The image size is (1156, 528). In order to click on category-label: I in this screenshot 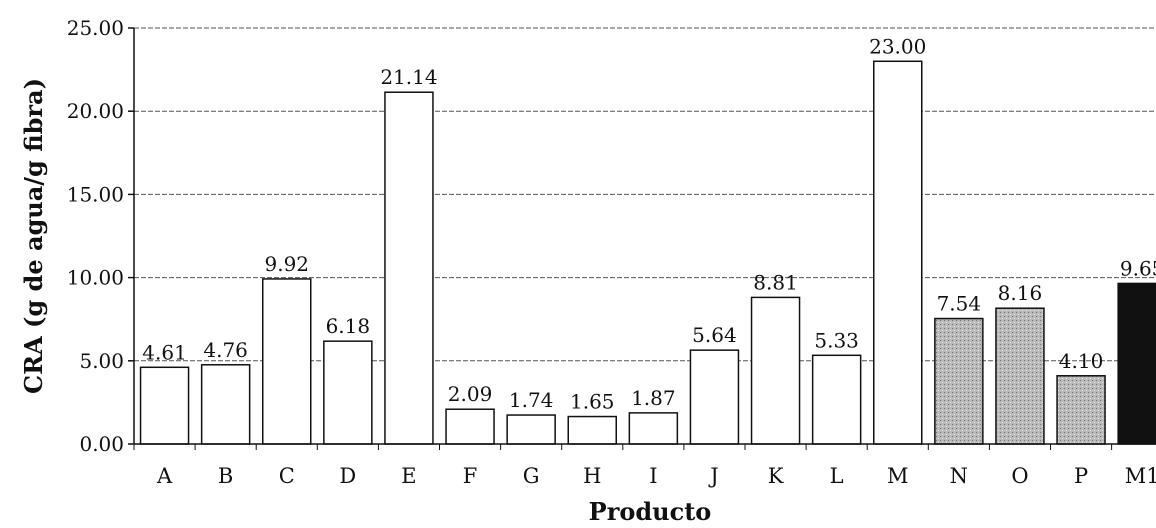, I will do `click(653, 476)`.